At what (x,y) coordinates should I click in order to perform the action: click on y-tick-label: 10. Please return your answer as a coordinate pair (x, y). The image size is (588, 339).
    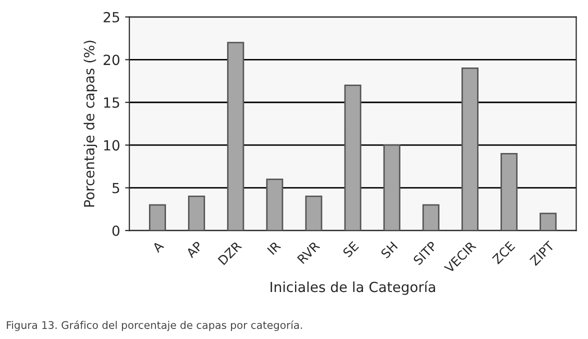
    Looking at the image, I should click on (112, 145).